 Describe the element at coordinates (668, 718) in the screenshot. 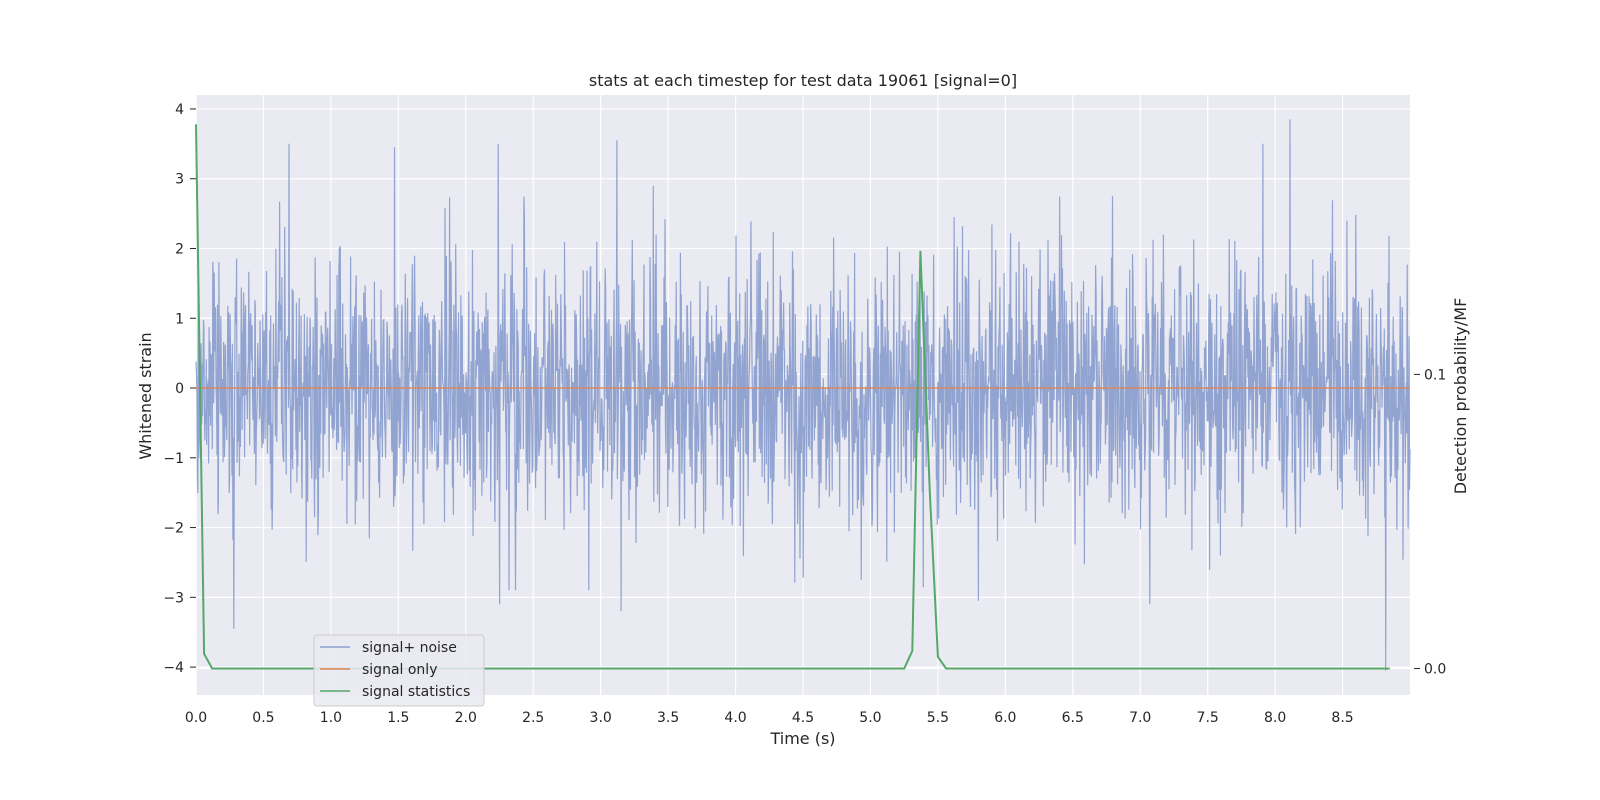

I see `x-tick-label: 3.5` at that location.